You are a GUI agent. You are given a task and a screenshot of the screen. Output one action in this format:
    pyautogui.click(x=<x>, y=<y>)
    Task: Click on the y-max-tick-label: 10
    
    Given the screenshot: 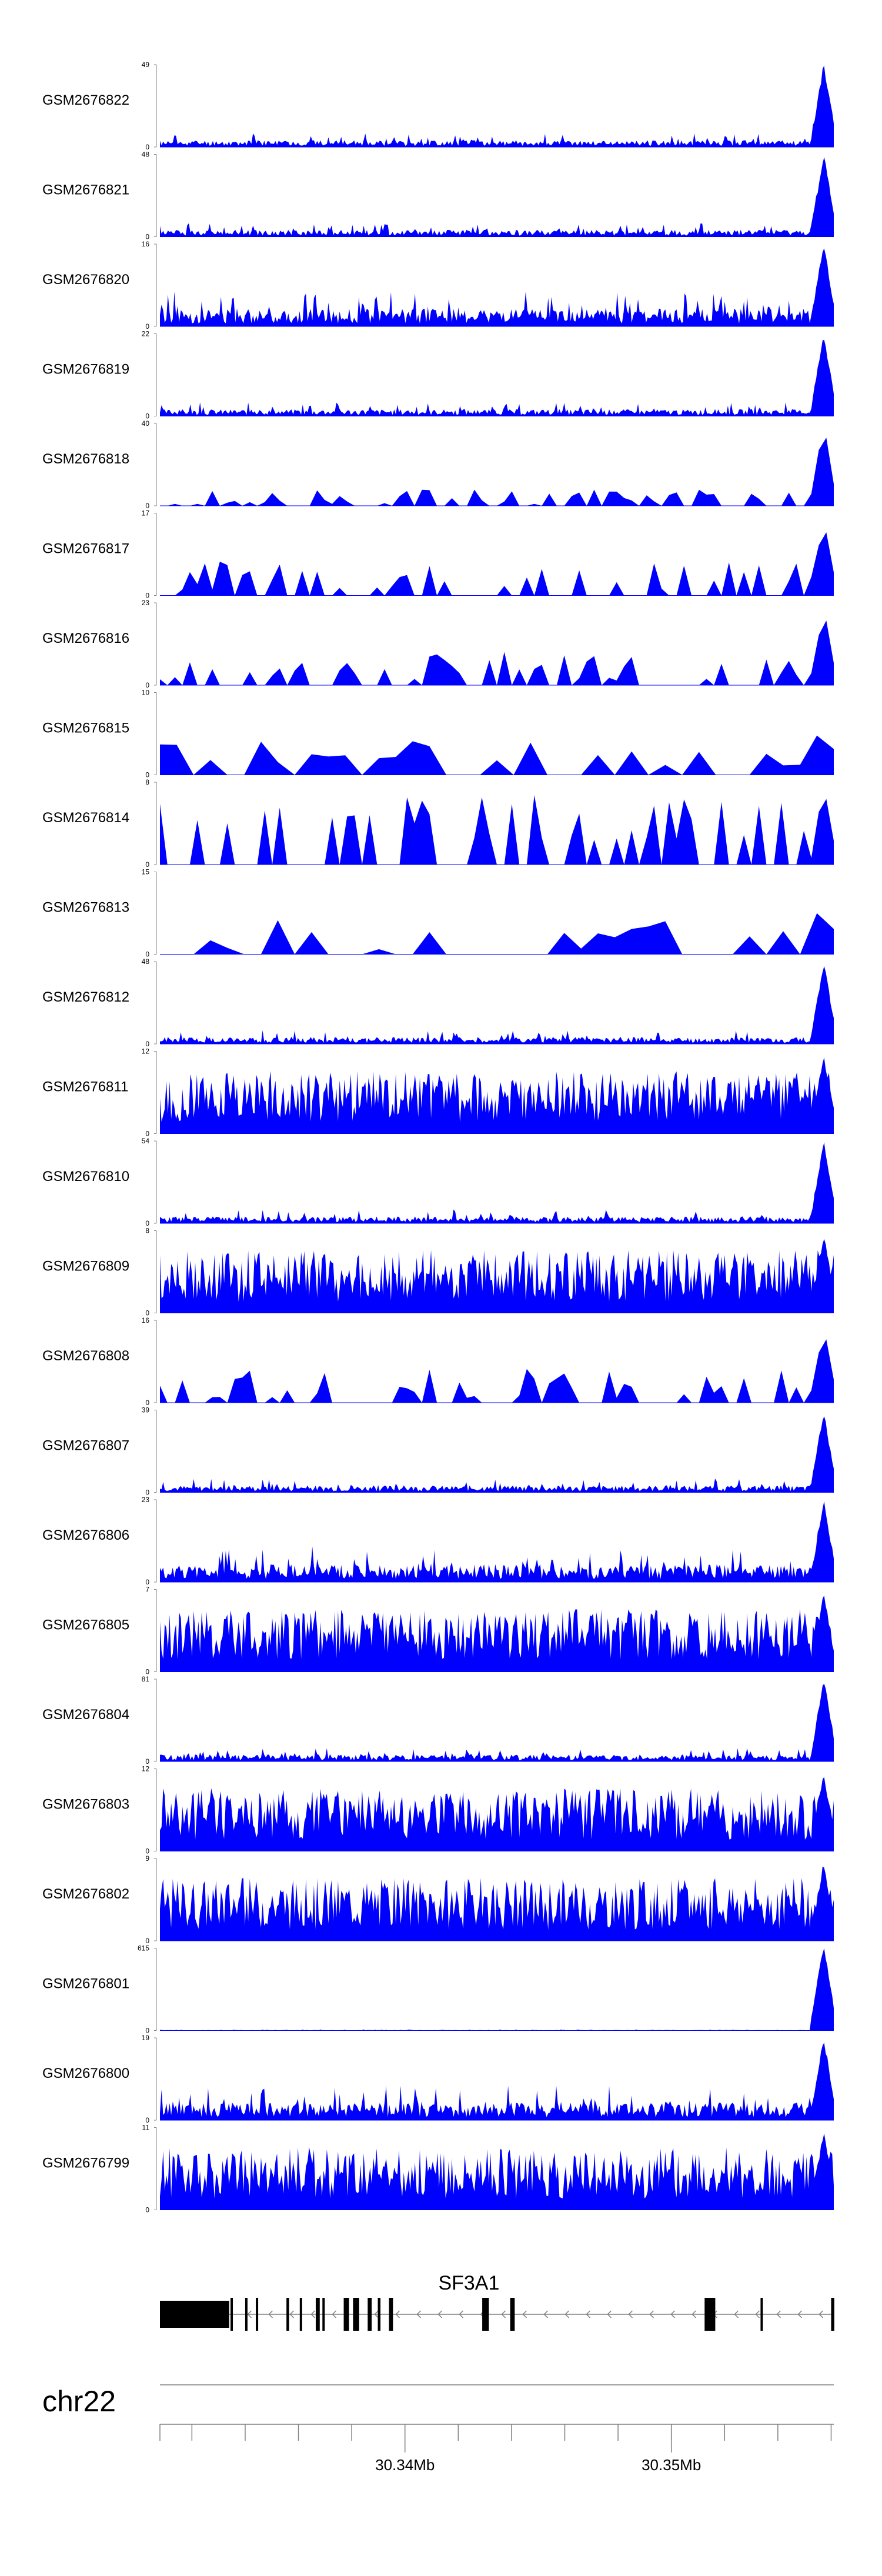 What is the action you would take?
    pyautogui.click(x=146, y=693)
    